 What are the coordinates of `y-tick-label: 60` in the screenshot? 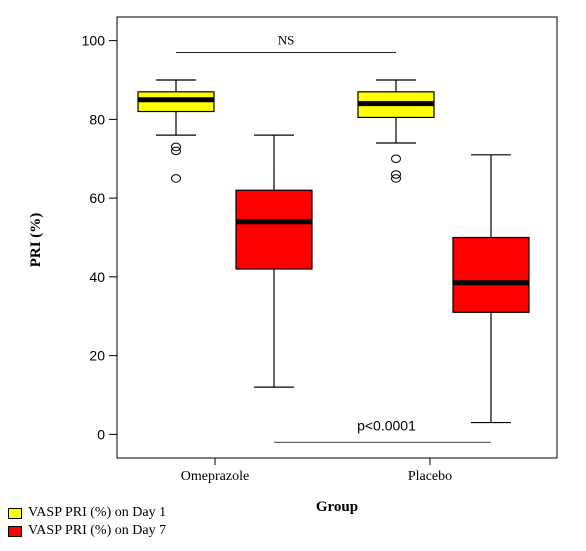 It's located at (97, 198).